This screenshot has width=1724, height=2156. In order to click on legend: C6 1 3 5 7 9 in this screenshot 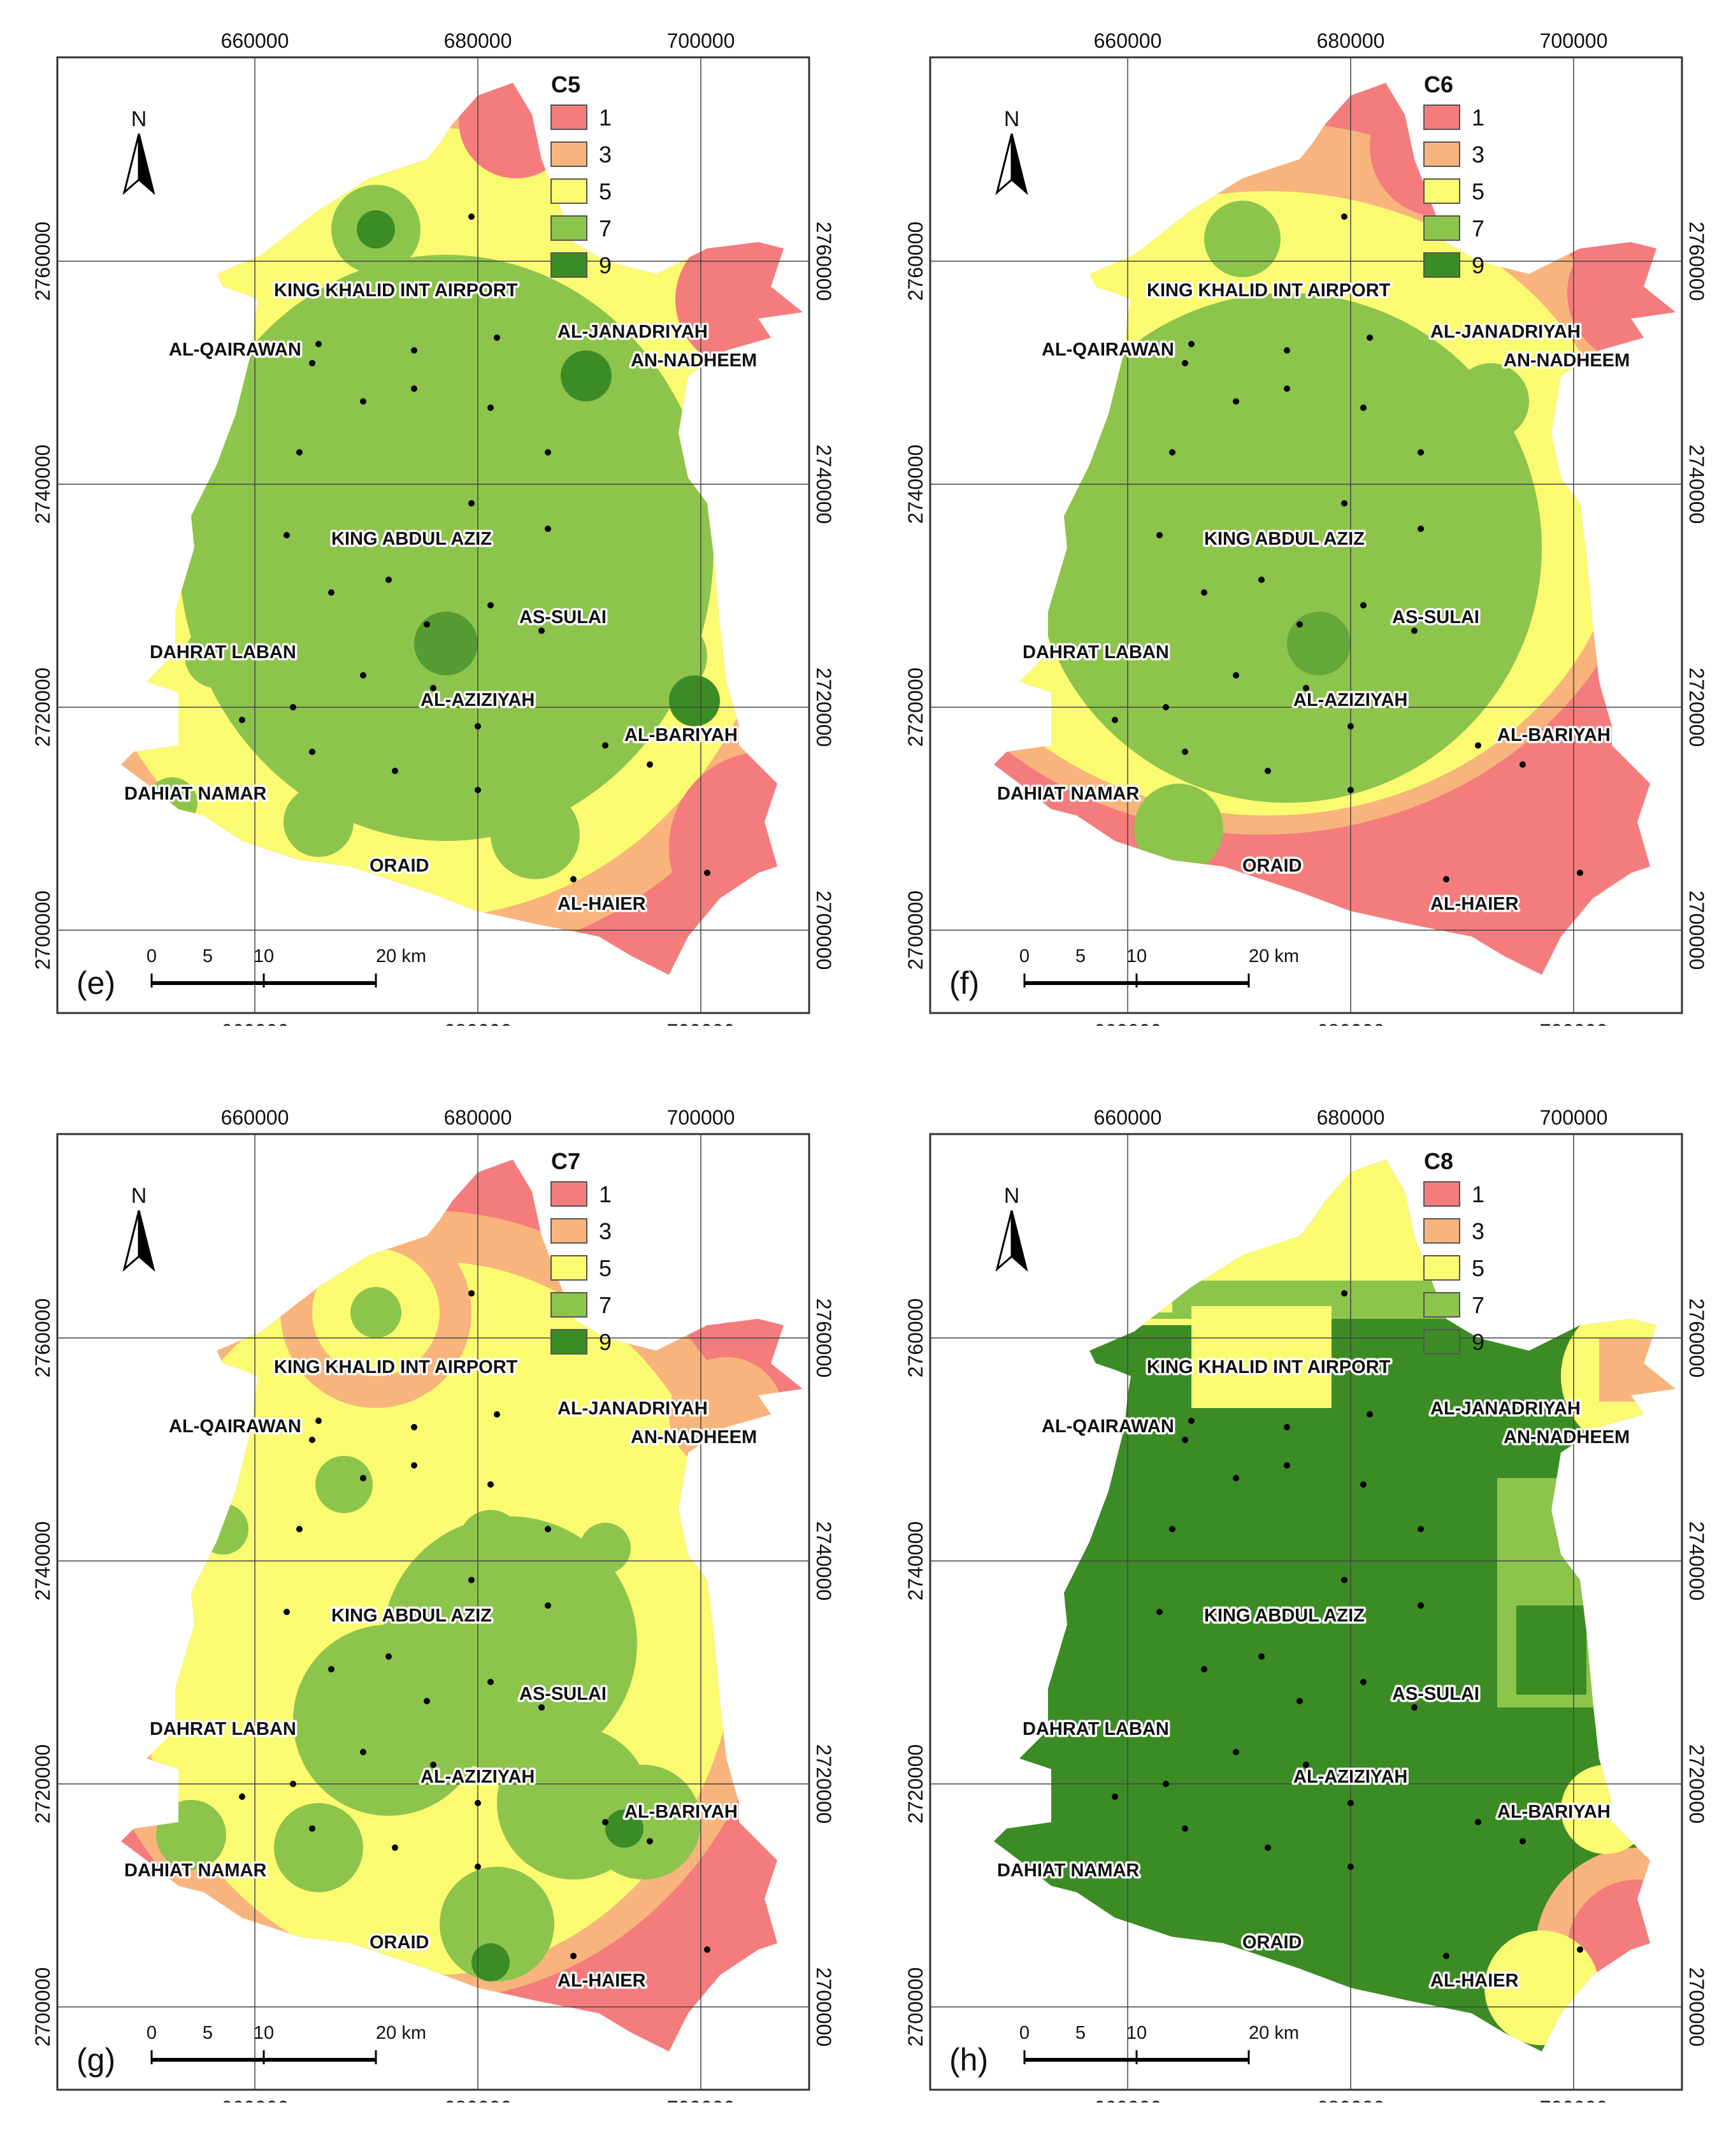, I will do `click(1453, 174)`.